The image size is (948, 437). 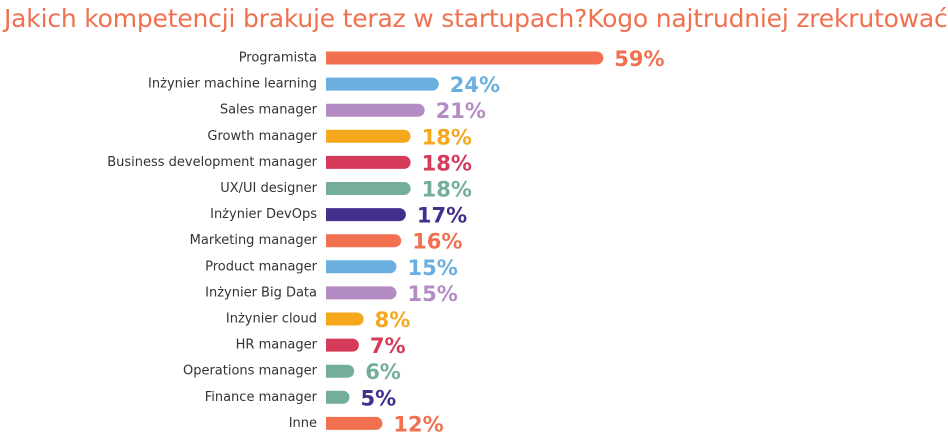 What do you see at coordinates (383, 372) in the screenshot?
I see `value-label: 6%` at bounding box center [383, 372].